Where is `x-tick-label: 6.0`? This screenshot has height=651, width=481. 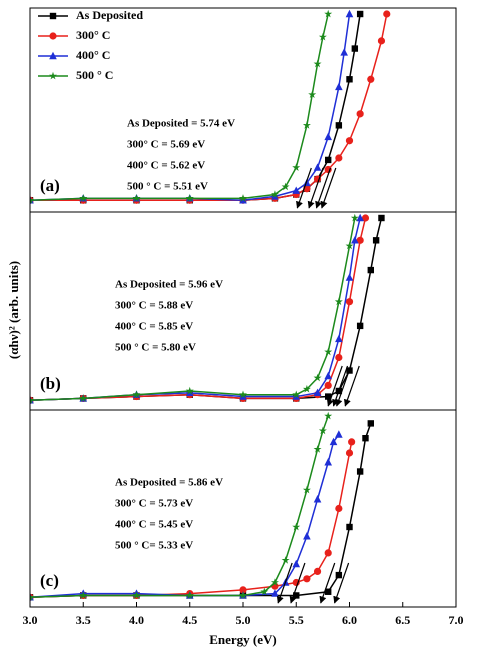
x-tick-label: 6.0 is located at coordinates (349, 620).